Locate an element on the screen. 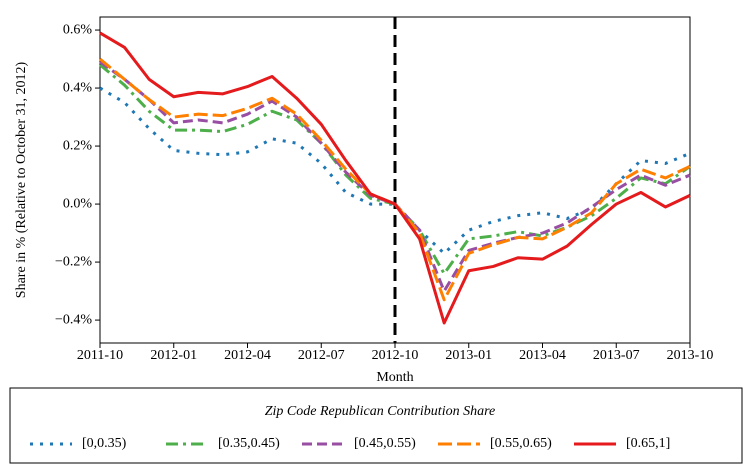 The image size is (743, 473). legend-label: [0.55,0.65) is located at coordinates (521, 443).